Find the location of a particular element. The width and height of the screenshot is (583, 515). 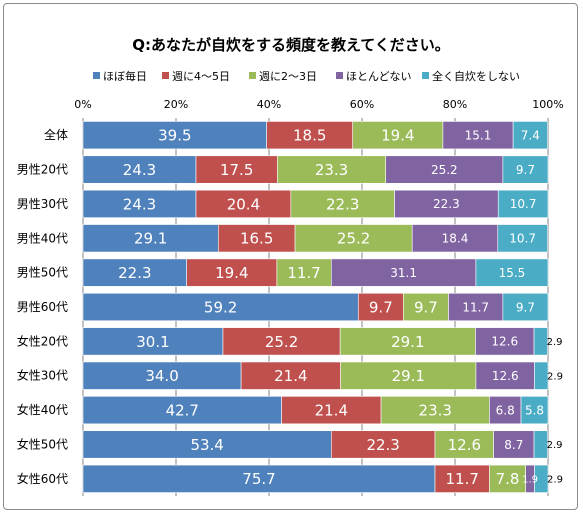

x-tick-label: 60% is located at coordinates (362, 104).